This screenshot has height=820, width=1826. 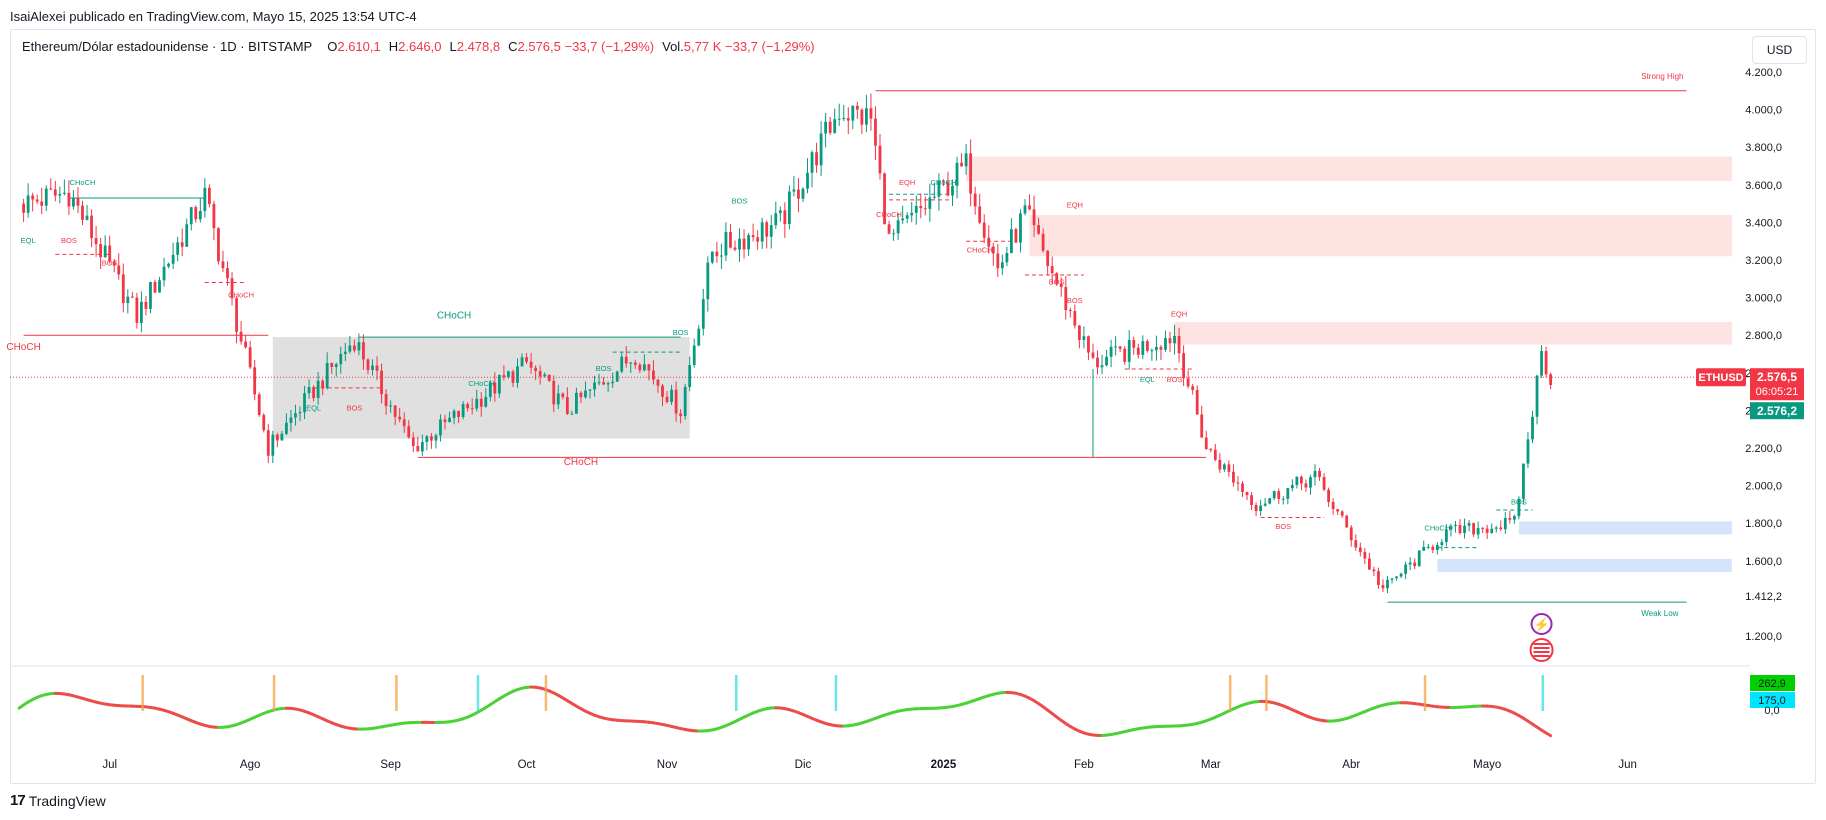 What do you see at coordinates (1763, 562) in the screenshot?
I see `y-tick-label: 1.600,0` at bounding box center [1763, 562].